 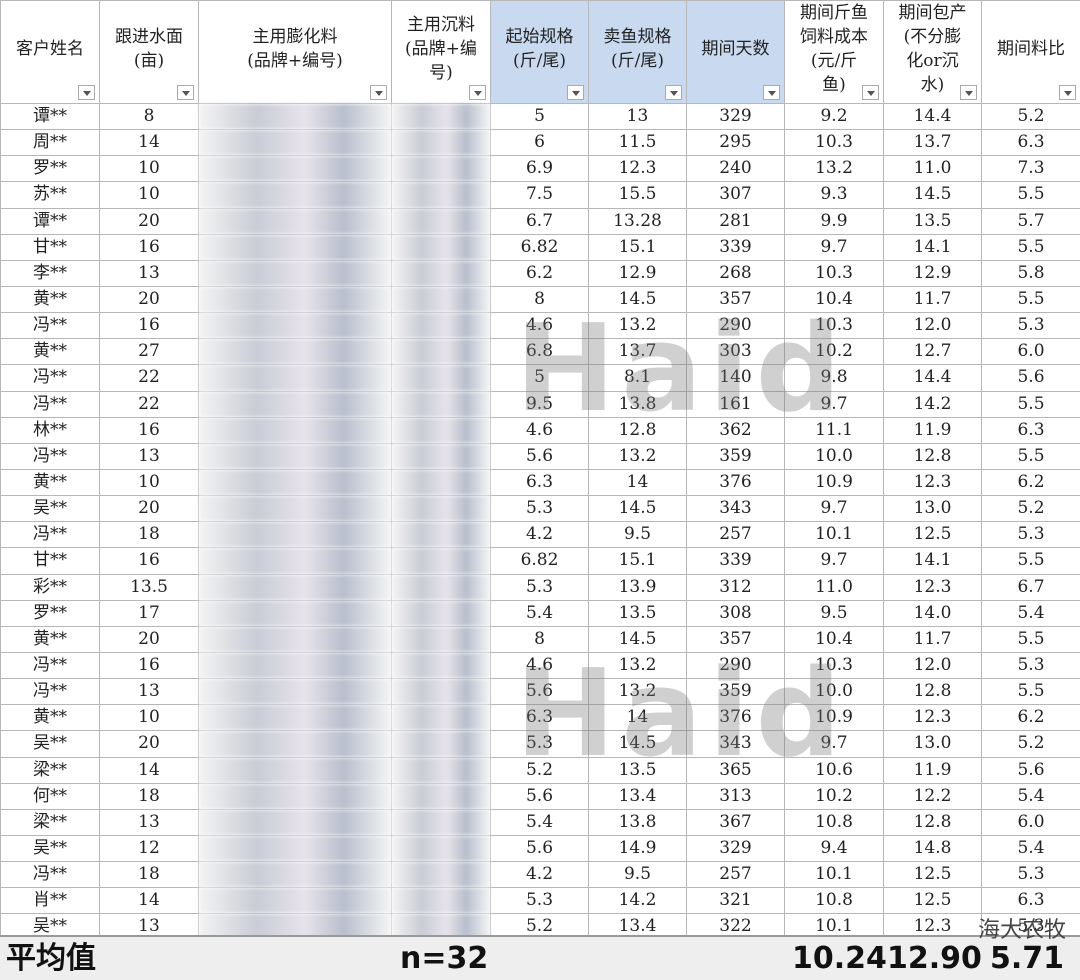 What do you see at coordinates (638, 613) in the screenshot?
I see `cell: 13.5` at bounding box center [638, 613].